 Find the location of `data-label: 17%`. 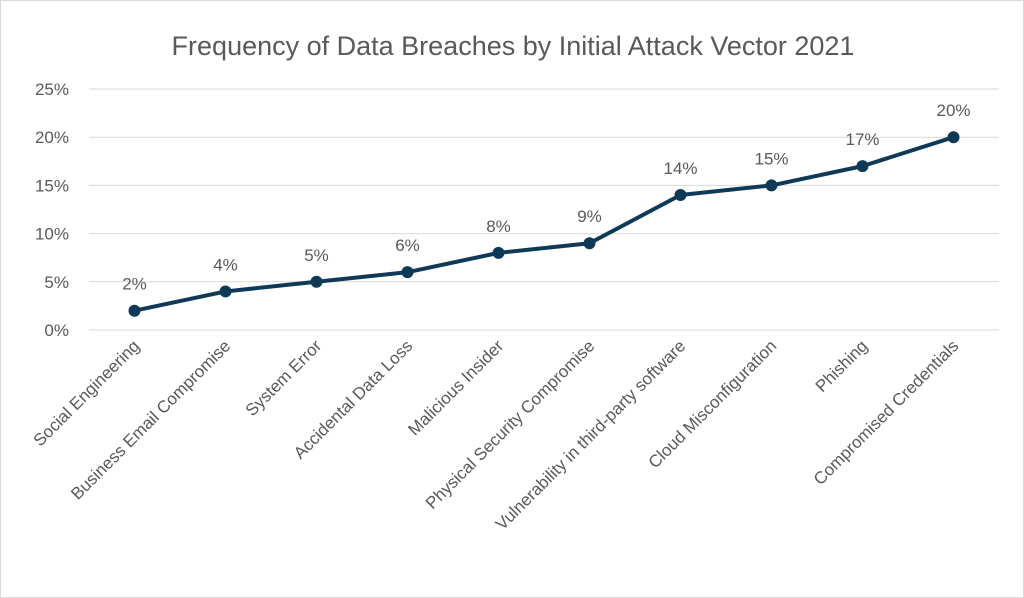

data-label: 17% is located at coordinates (862, 139).